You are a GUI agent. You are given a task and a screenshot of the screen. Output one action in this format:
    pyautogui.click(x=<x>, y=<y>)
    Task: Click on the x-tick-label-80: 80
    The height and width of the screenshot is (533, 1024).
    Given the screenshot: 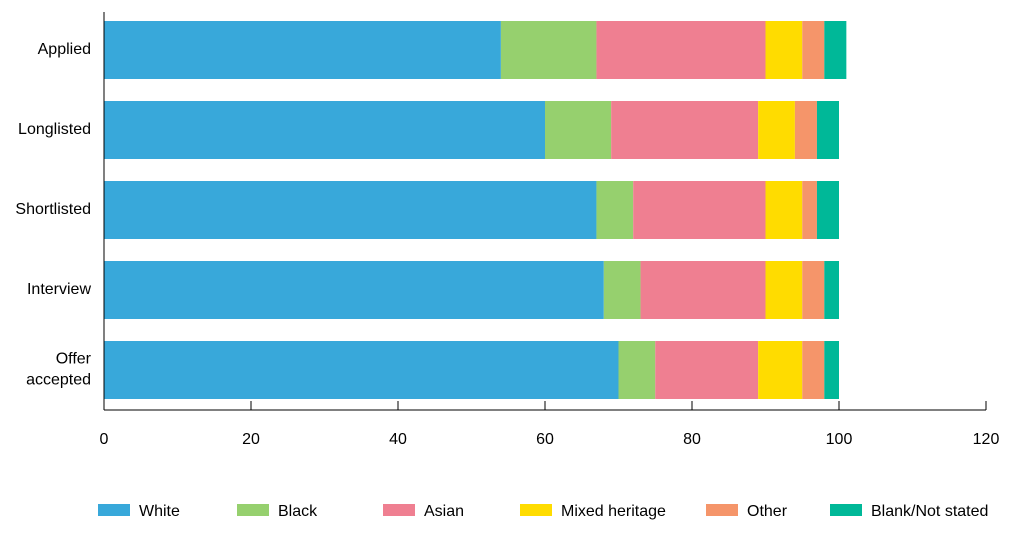 What is the action you would take?
    pyautogui.click(x=692, y=439)
    